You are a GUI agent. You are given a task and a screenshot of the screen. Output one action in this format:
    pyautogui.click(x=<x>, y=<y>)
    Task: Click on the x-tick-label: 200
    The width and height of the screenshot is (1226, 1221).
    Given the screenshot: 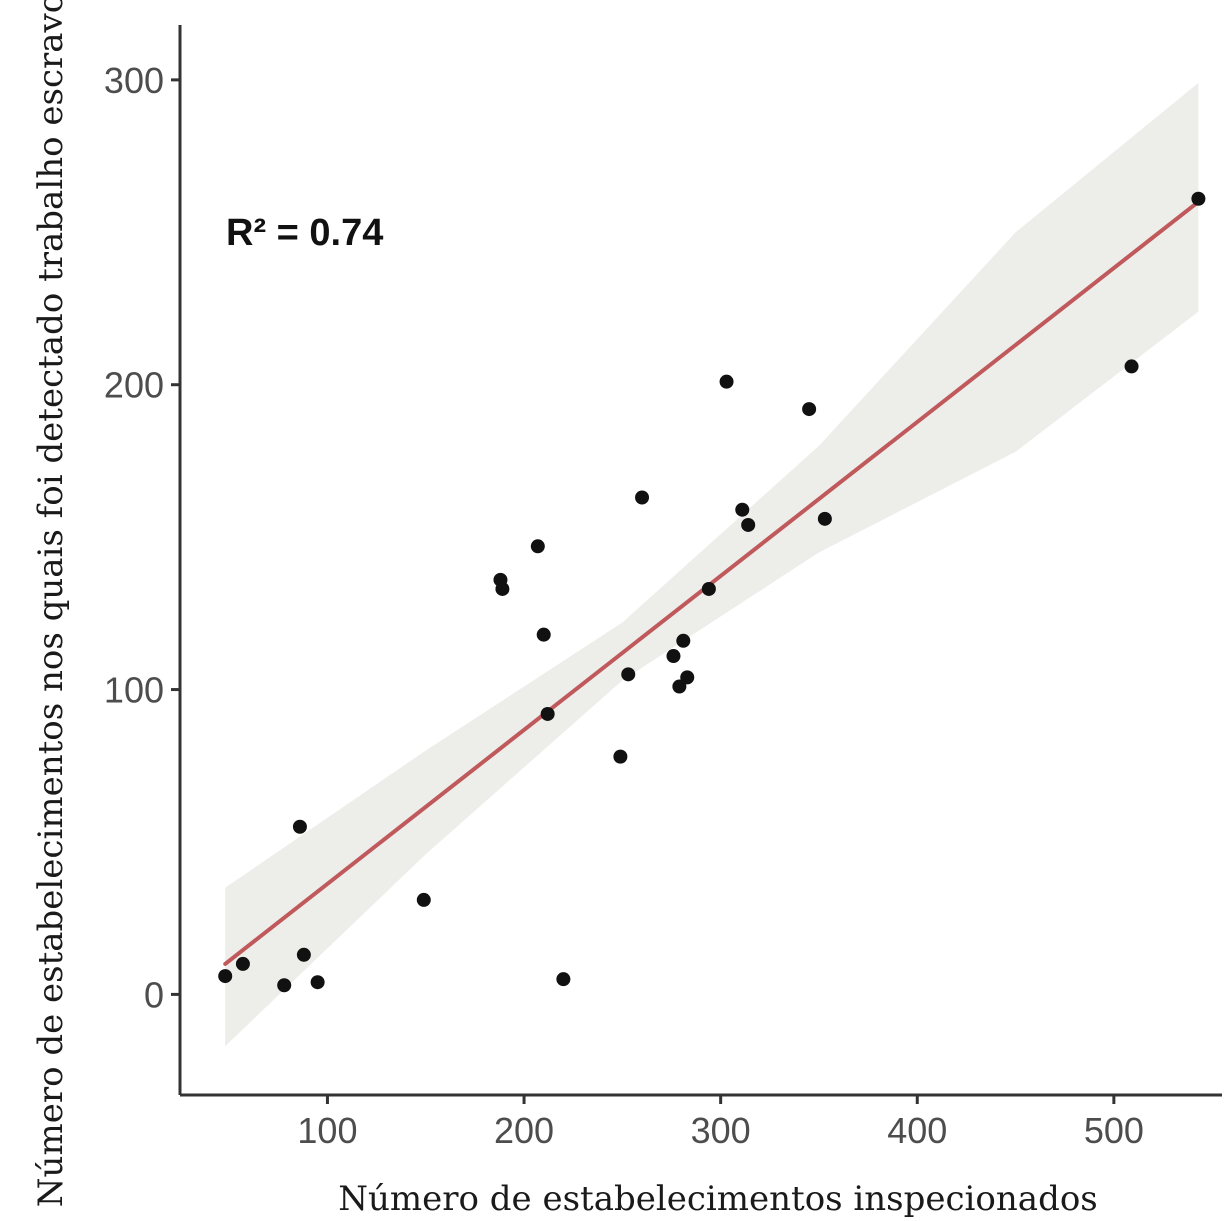 What is the action you would take?
    pyautogui.click(x=524, y=1130)
    